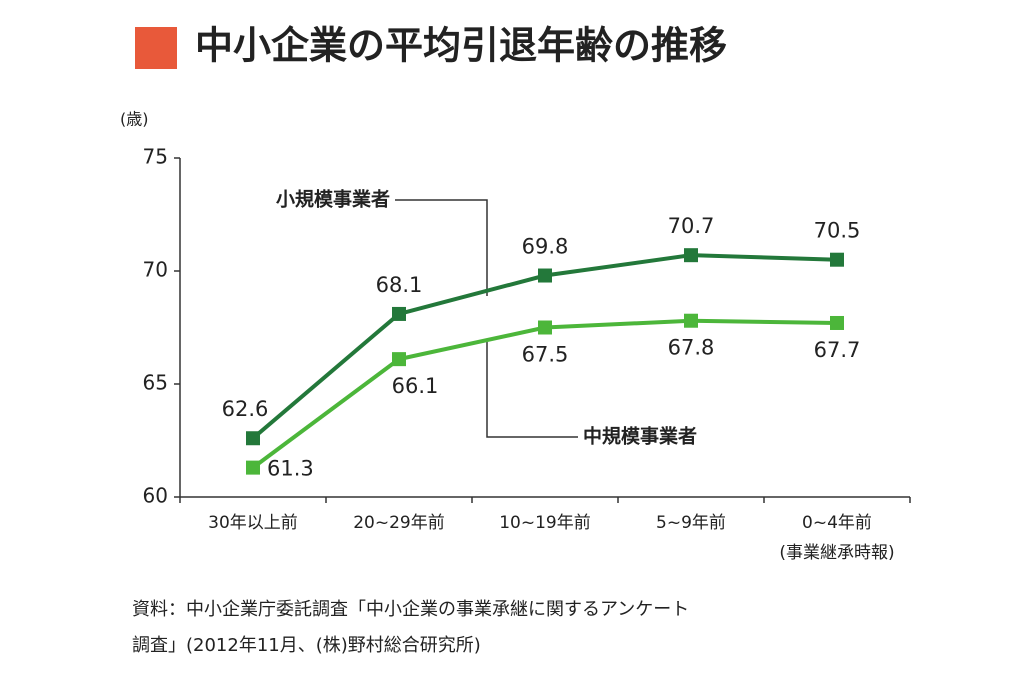 The image size is (1024, 683). Describe the element at coordinates (155, 383) in the screenshot. I see `y-tick-label: 65` at that location.